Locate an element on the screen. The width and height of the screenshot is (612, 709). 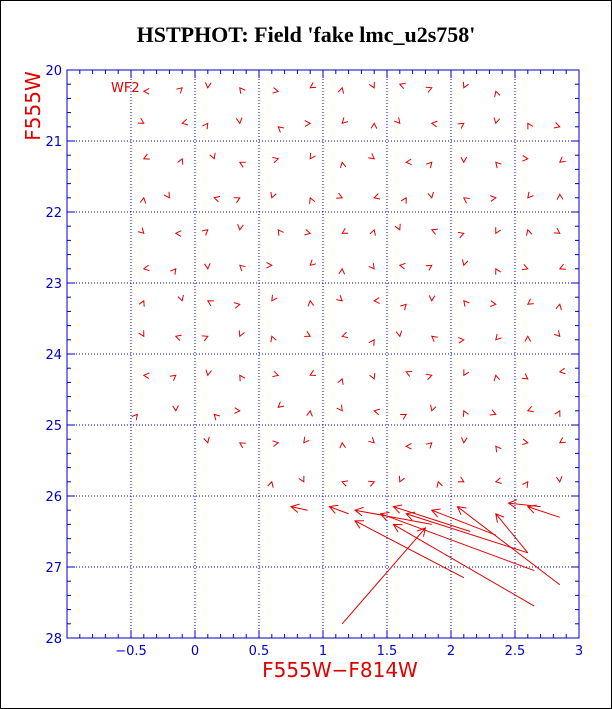
y-tick-label: 20 is located at coordinates (53, 71).